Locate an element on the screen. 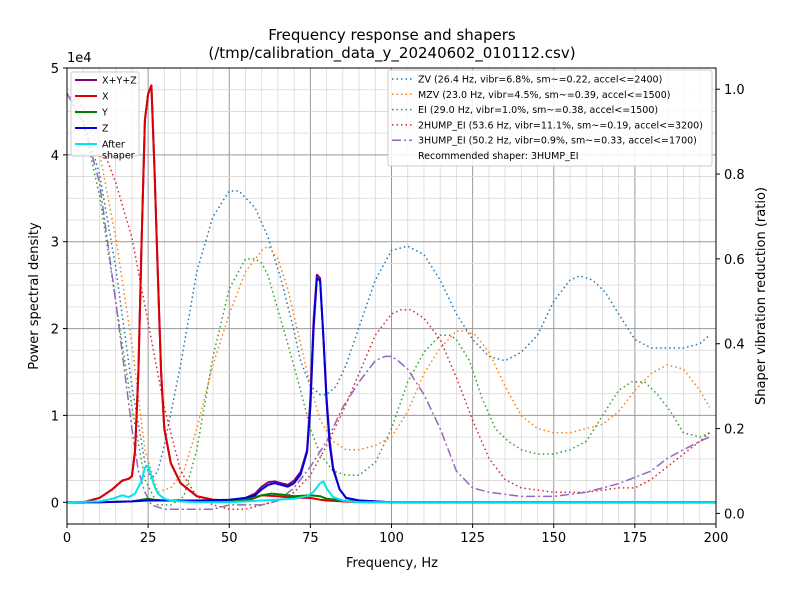 Image resolution: width=800 pixels, height=600 pixels. y2-tick-label: 0.6 is located at coordinates (734, 260).